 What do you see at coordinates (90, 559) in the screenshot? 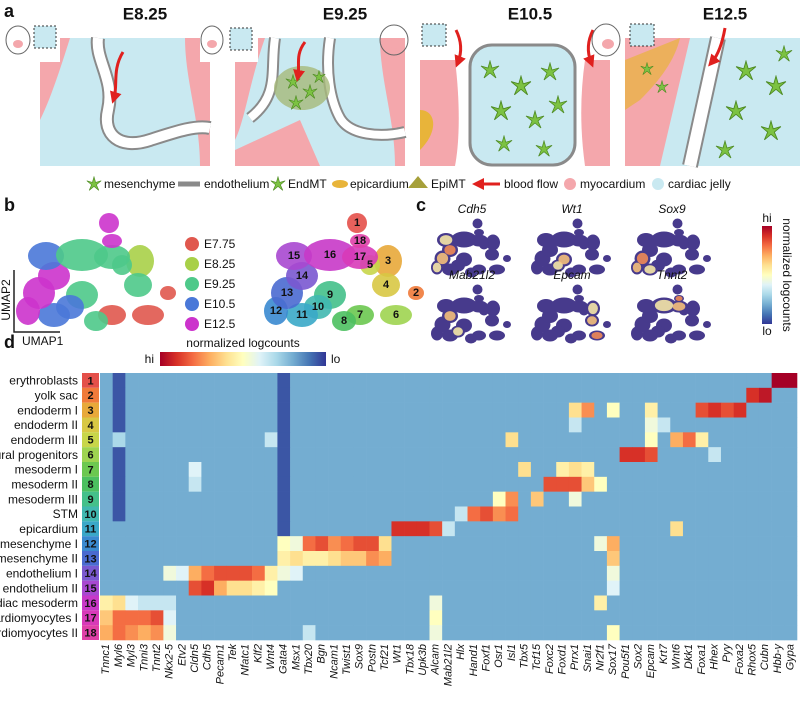
I see `row-number: 13` at bounding box center [90, 559].